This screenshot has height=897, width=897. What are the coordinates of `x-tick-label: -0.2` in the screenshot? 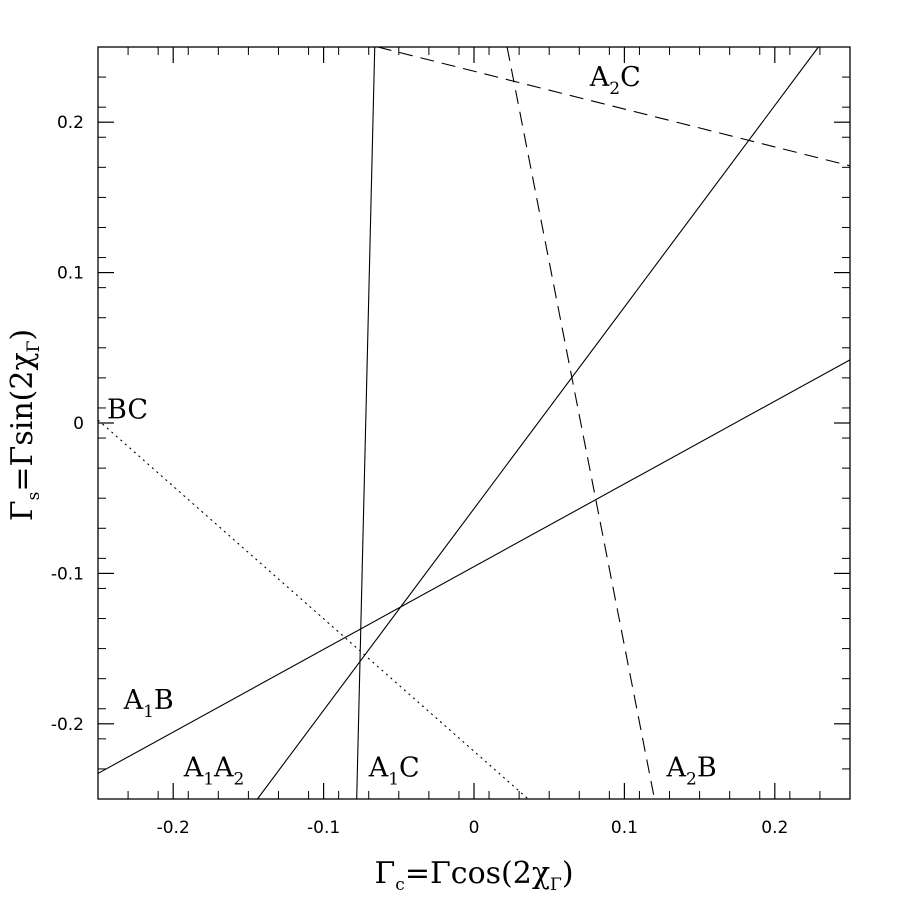 It's located at (173, 828).